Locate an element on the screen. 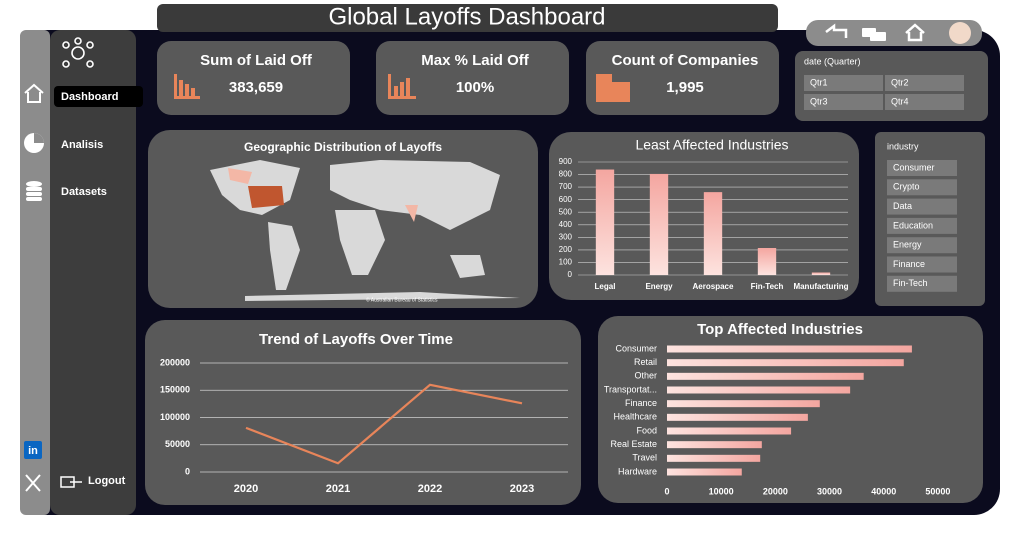  kpi-label: Max % Laid Off is located at coordinates (475, 60).